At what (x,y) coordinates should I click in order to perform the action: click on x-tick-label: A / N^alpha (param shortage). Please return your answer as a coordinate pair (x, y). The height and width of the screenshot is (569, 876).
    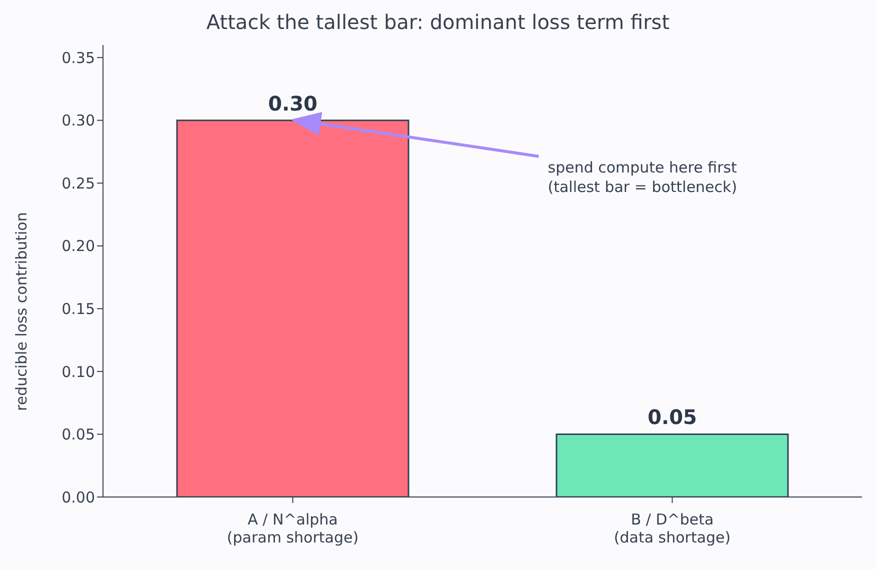
    Looking at the image, I should click on (292, 528).